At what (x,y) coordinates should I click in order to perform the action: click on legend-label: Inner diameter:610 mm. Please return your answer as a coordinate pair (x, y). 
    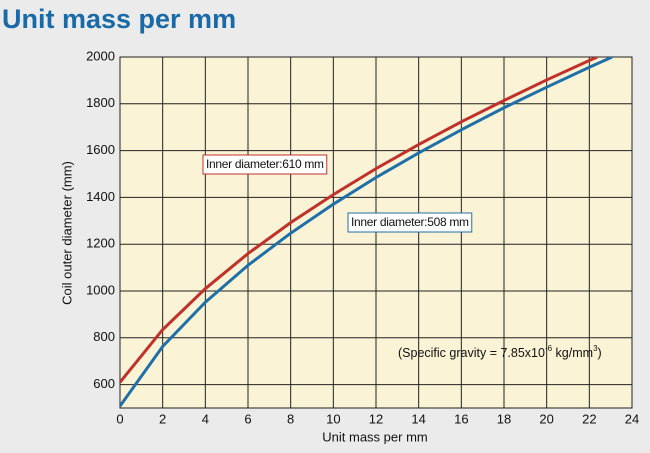
    Looking at the image, I should click on (265, 164).